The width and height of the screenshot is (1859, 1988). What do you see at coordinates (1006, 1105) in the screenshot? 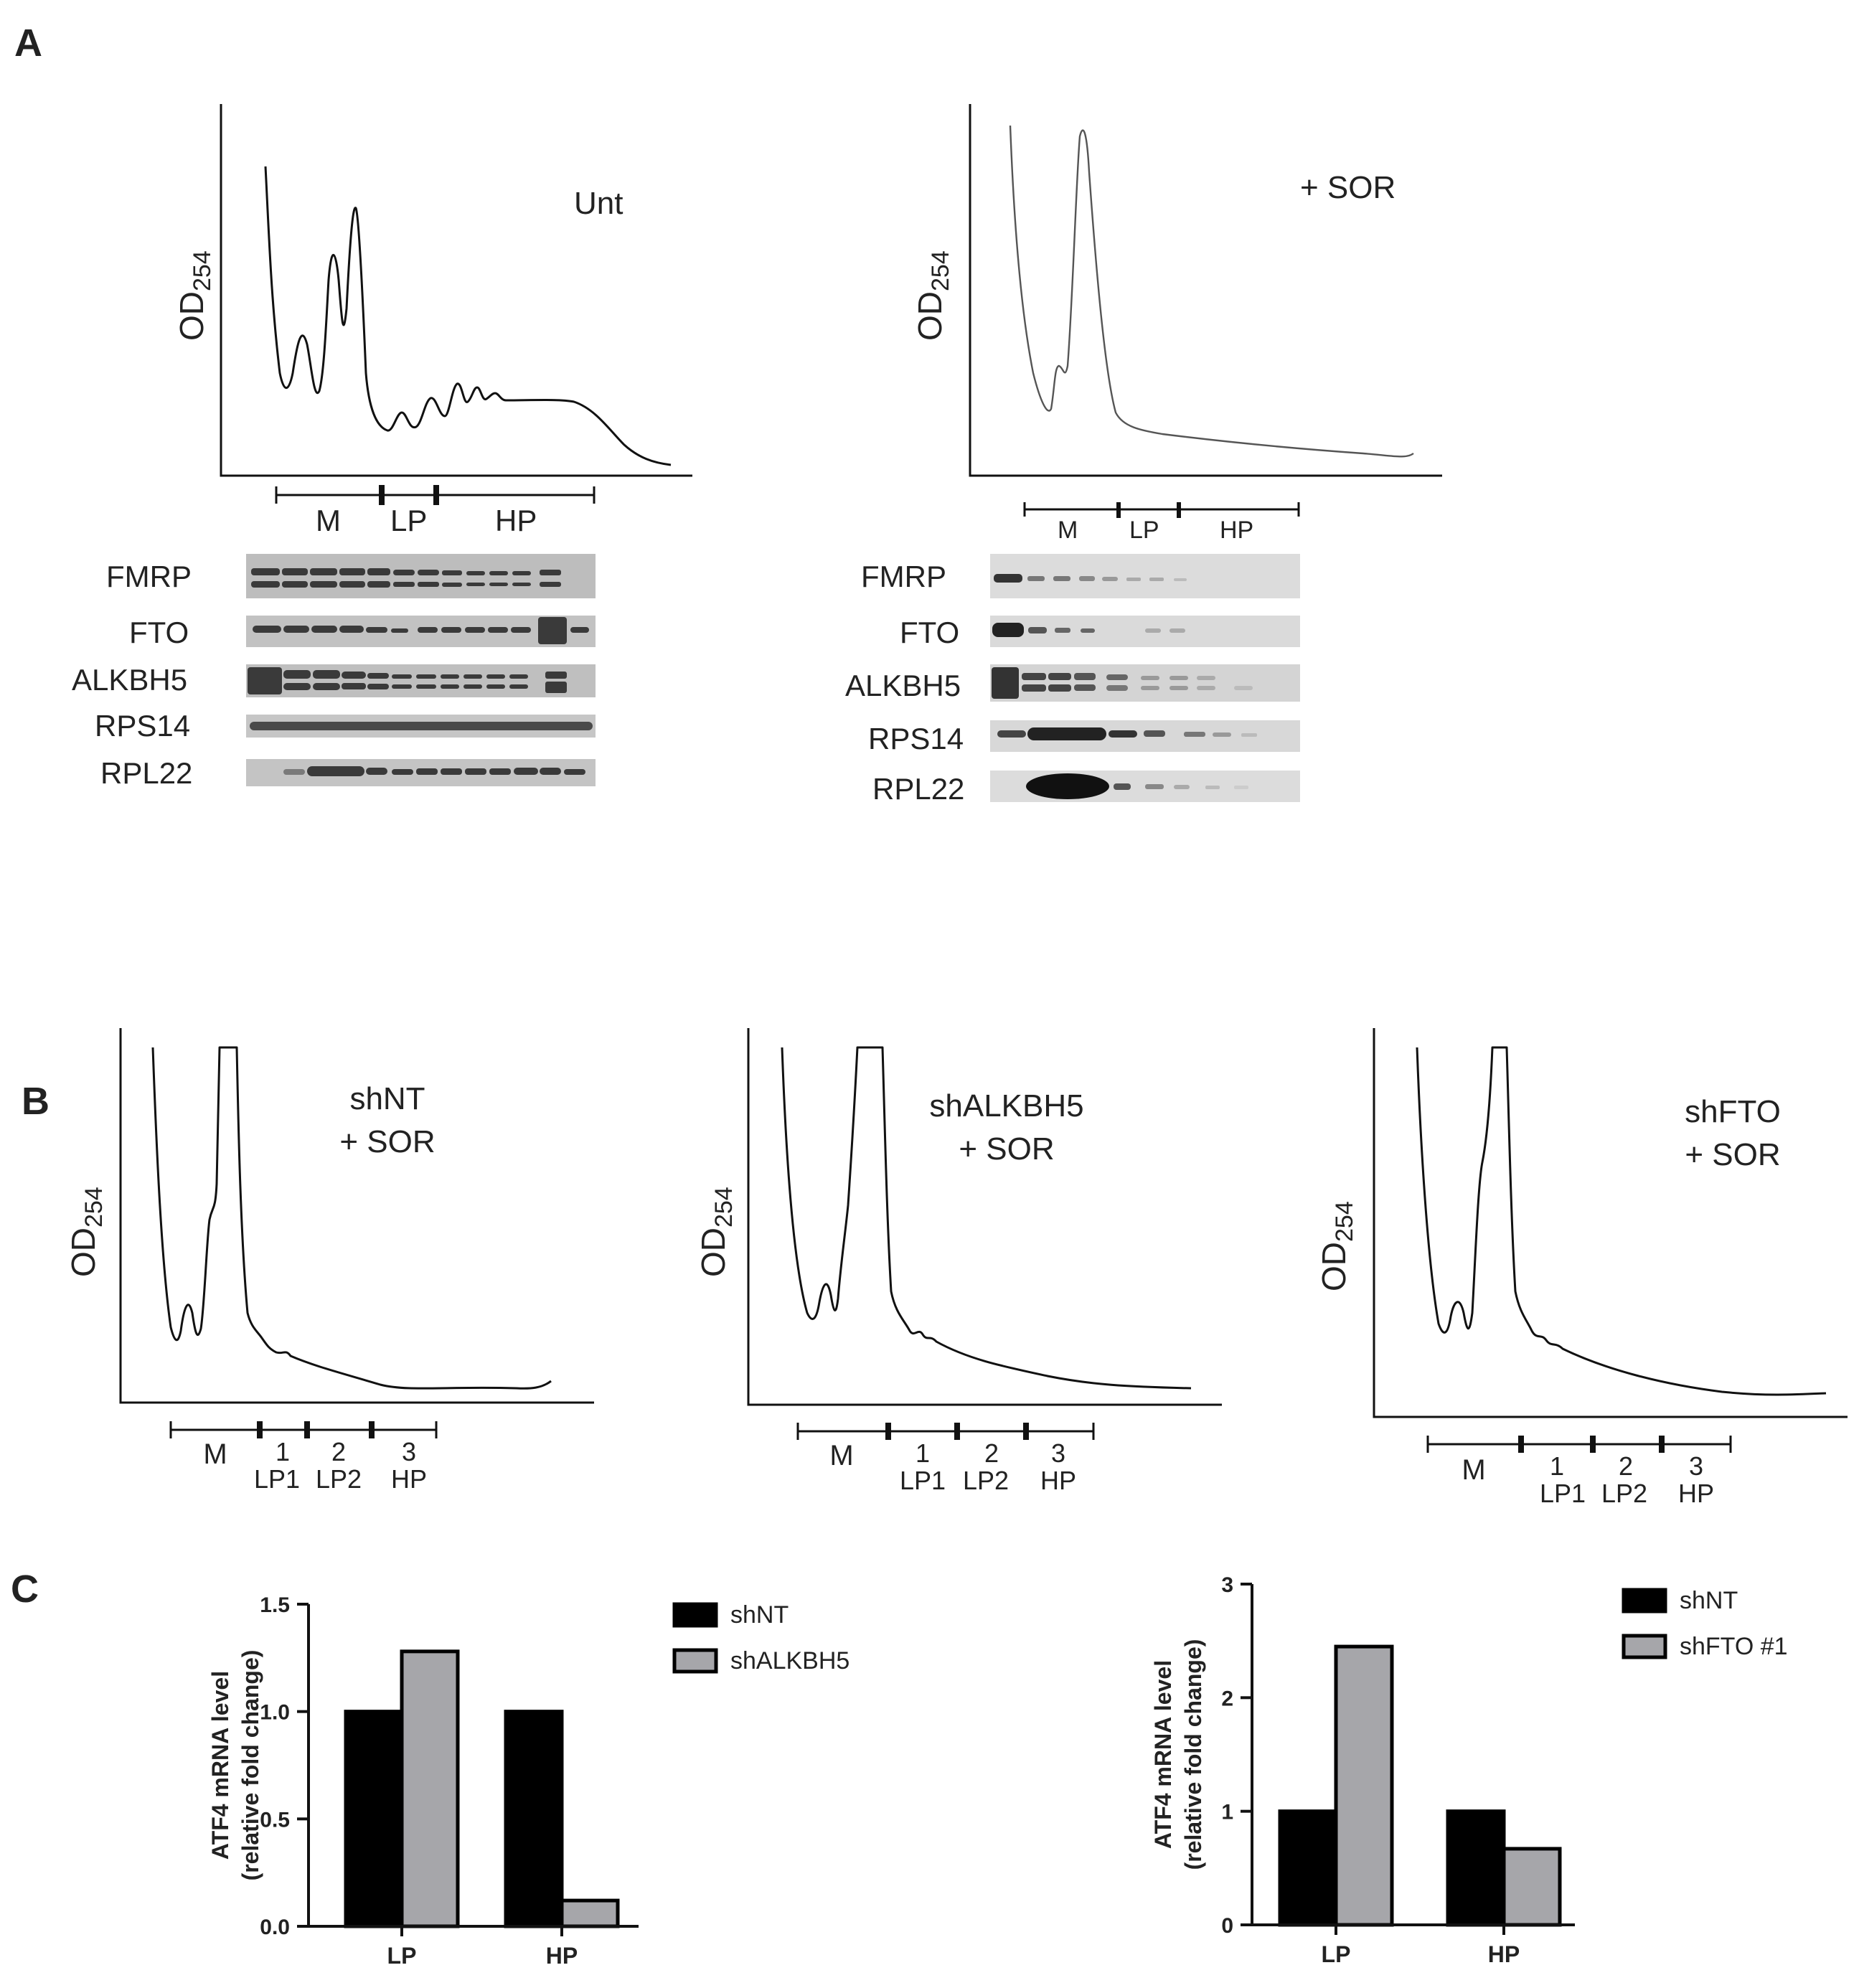
I see `condition-line-1: shALKBH5` at bounding box center [1006, 1105].